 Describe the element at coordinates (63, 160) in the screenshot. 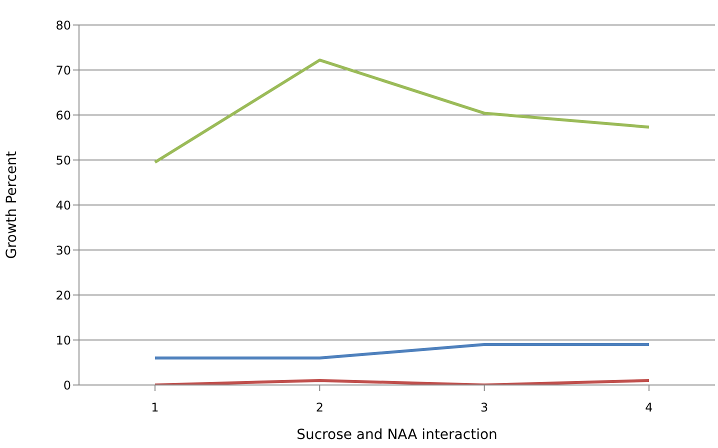

I see `y-tick-label: 50` at that location.